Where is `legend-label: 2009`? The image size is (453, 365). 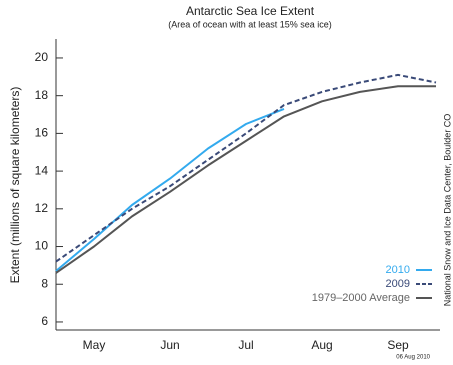
legend-label: 2009 is located at coordinates (398, 284).